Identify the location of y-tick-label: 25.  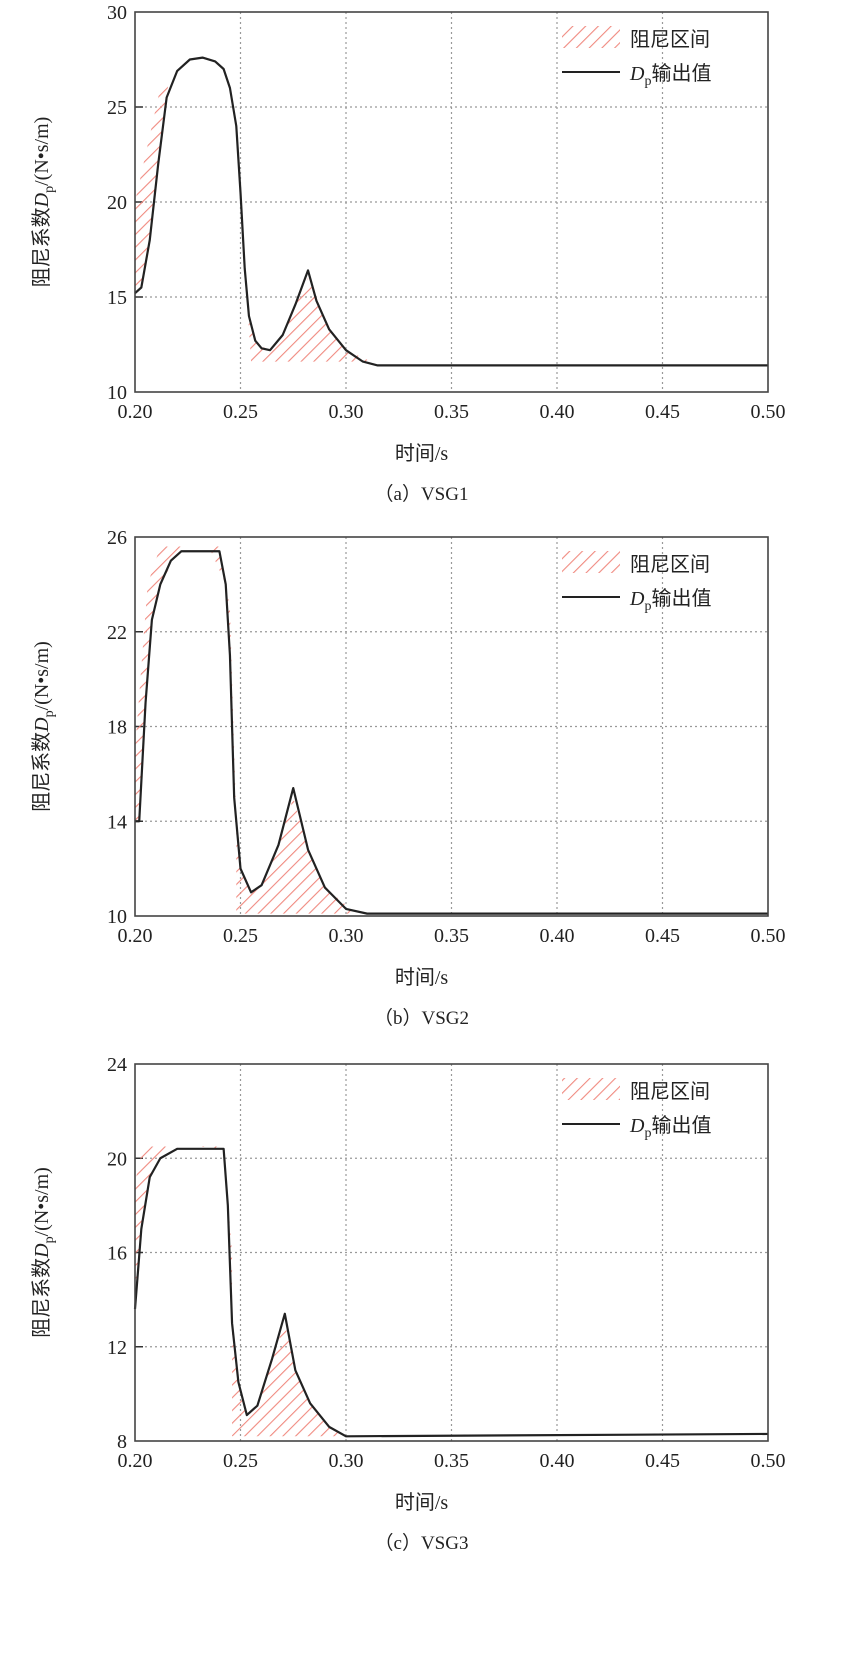
(117, 108).